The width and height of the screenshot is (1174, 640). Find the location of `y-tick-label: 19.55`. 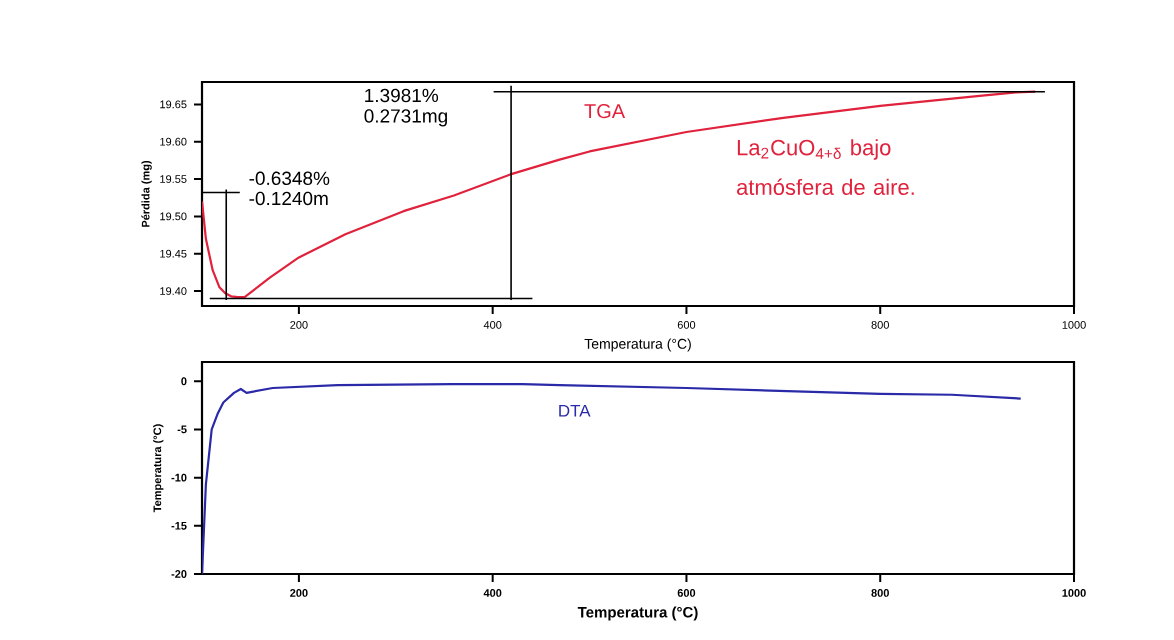

y-tick-label: 19.55 is located at coordinates (173, 179).